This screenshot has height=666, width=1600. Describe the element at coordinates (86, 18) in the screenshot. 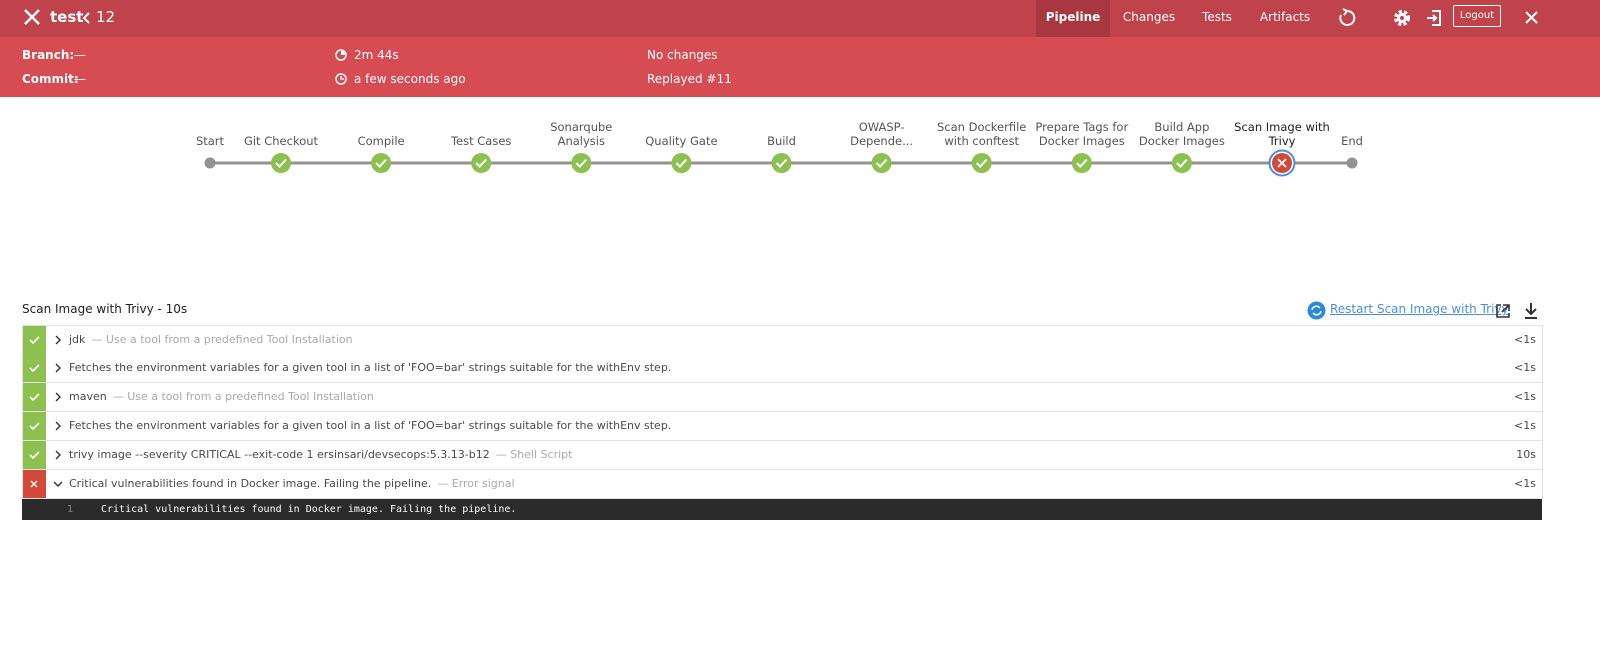

I see `chevron` at that location.